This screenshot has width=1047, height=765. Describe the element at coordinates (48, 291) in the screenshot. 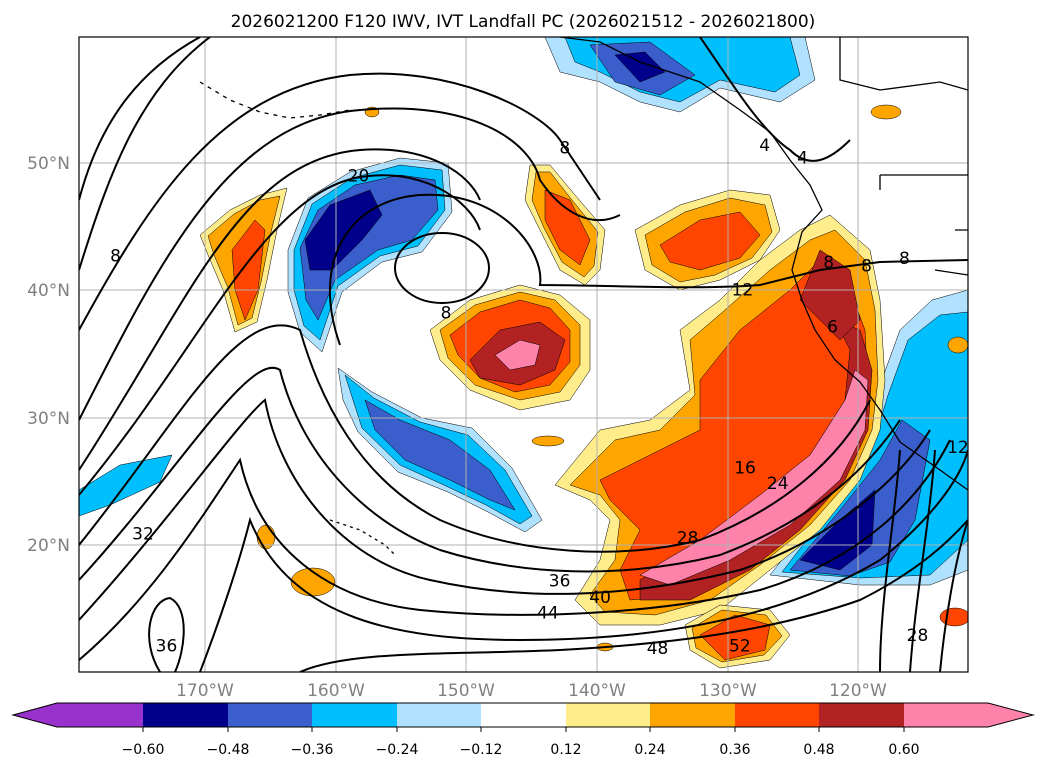

I see `lat-tick: 40°N` at that location.